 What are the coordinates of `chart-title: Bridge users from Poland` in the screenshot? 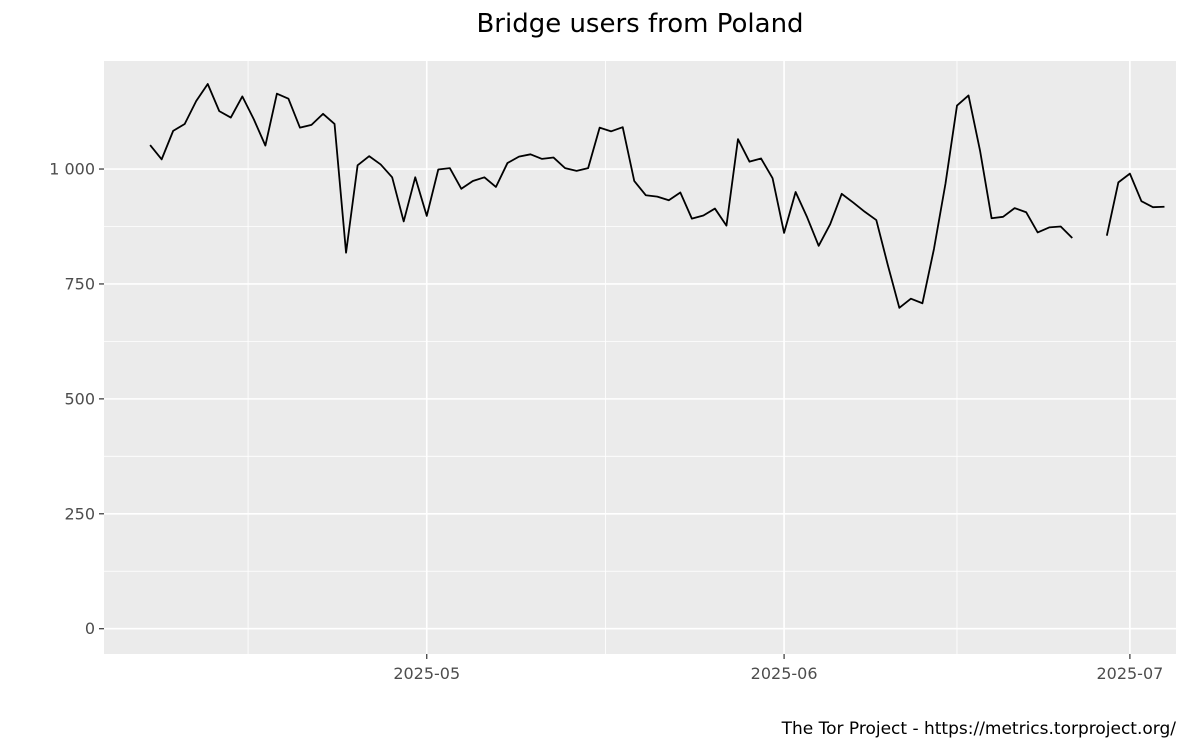 It's located at (639, 24).